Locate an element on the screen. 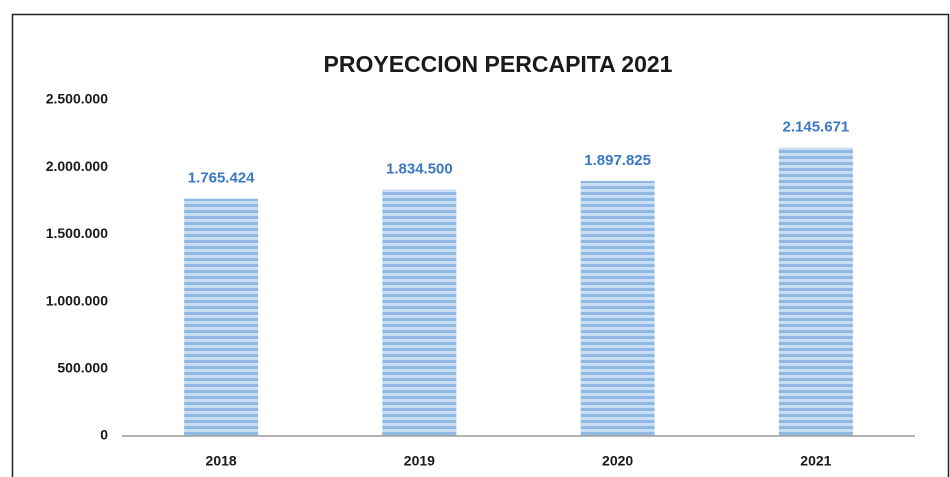 This screenshot has height=477, width=950. data-label: 1.834.500 is located at coordinates (419, 168).